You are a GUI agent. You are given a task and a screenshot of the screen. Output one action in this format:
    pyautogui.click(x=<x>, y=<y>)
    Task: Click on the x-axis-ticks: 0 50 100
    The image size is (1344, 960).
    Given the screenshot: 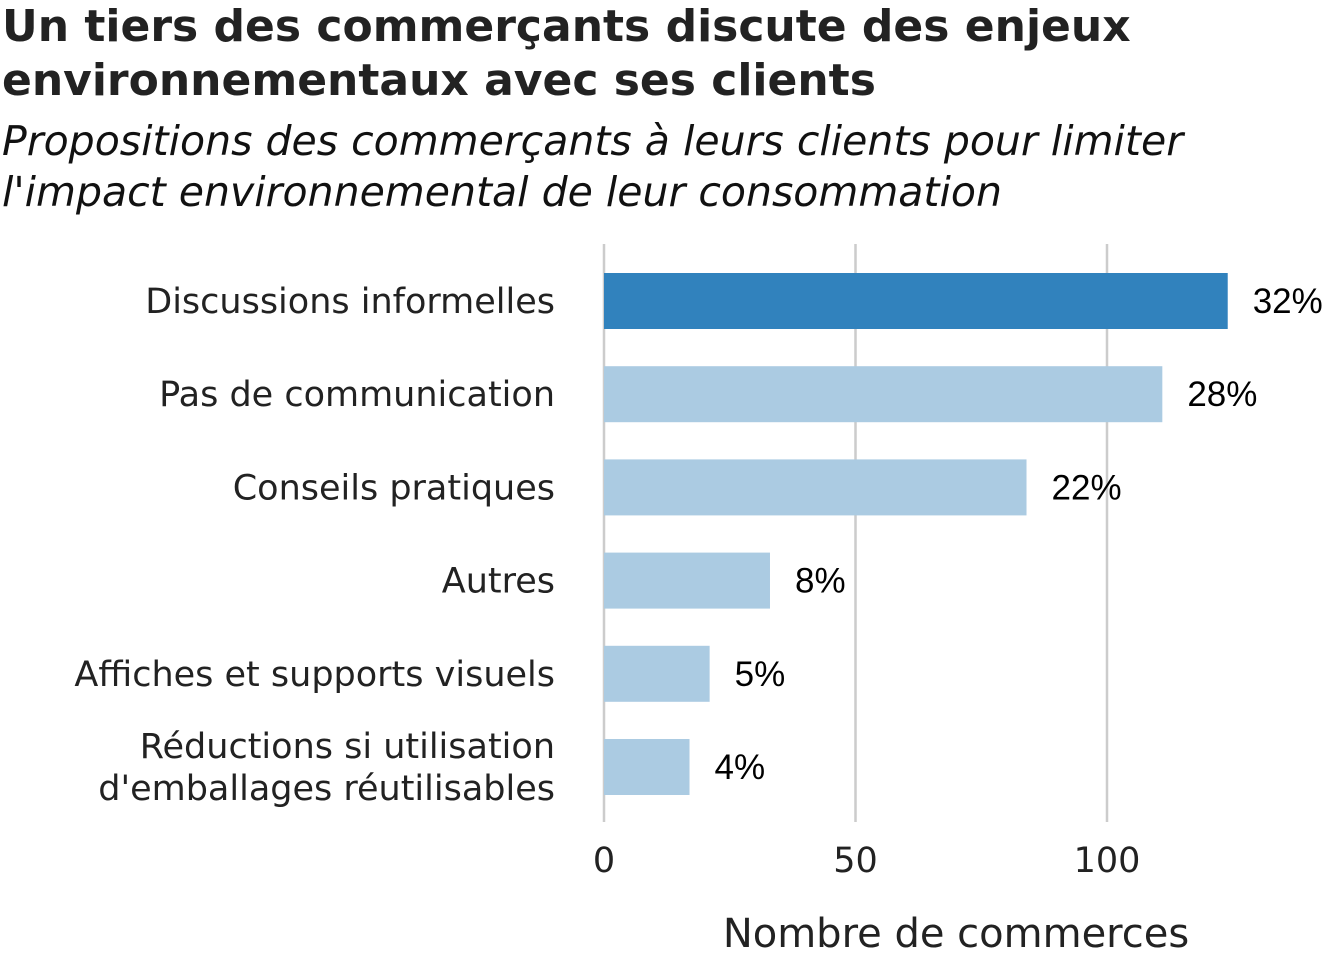 What is the action you would take?
    pyautogui.click(x=867, y=861)
    